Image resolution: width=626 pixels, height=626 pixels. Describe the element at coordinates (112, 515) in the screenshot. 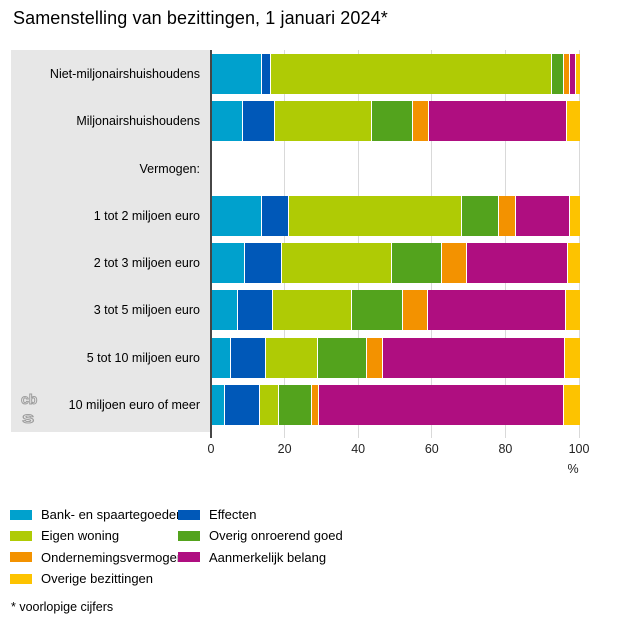

I see `legend-label: Bank- en spaartegoeden` at that location.